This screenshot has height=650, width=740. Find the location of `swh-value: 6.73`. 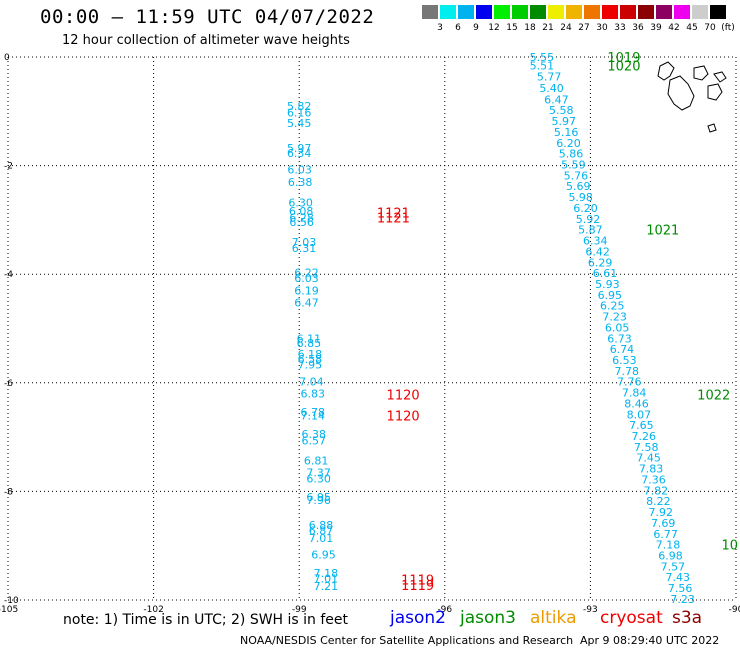

swh-value: 6.73 is located at coordinates (619, 338).